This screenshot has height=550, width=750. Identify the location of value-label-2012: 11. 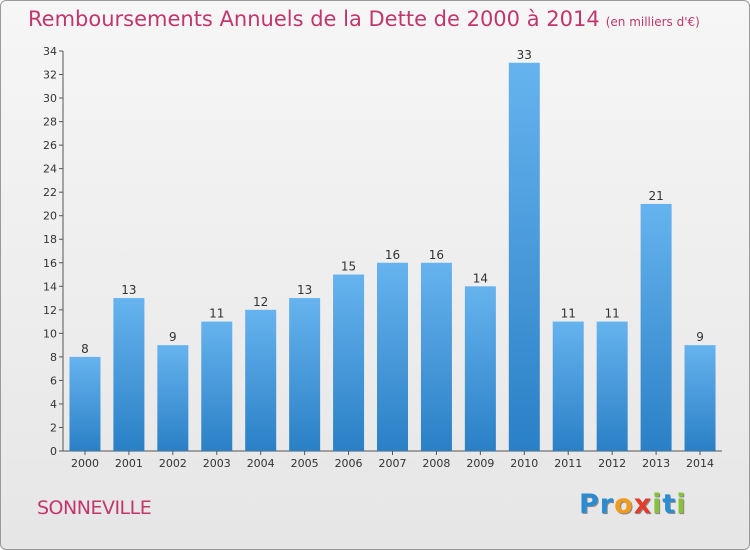
(612, 314).